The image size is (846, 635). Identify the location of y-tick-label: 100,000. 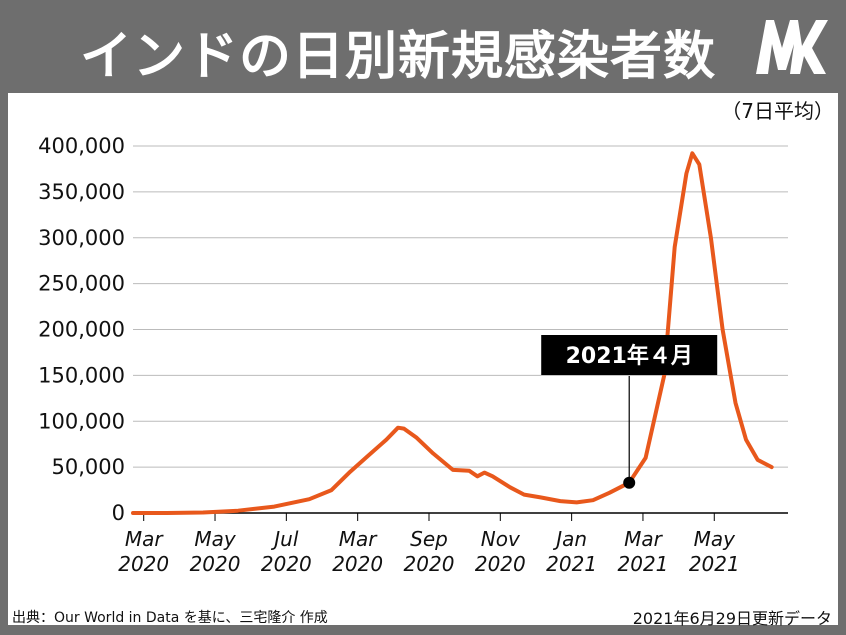
(81, 421).